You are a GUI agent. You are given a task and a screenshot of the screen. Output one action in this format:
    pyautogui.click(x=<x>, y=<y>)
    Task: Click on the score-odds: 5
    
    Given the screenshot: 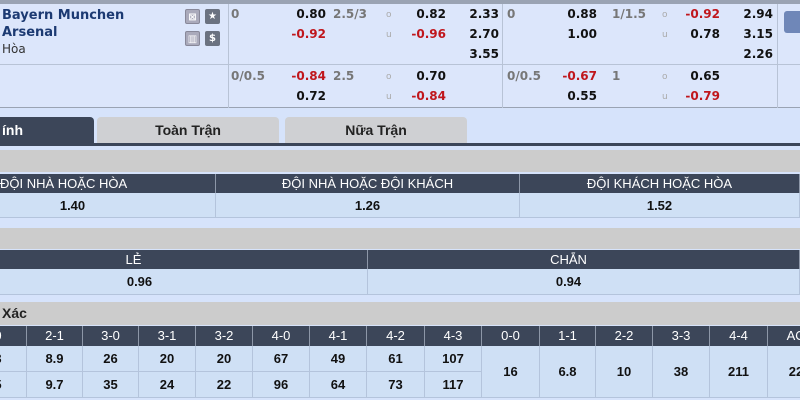 What is the action you would take?
    pyautogui.click(x=13, y=385)
    